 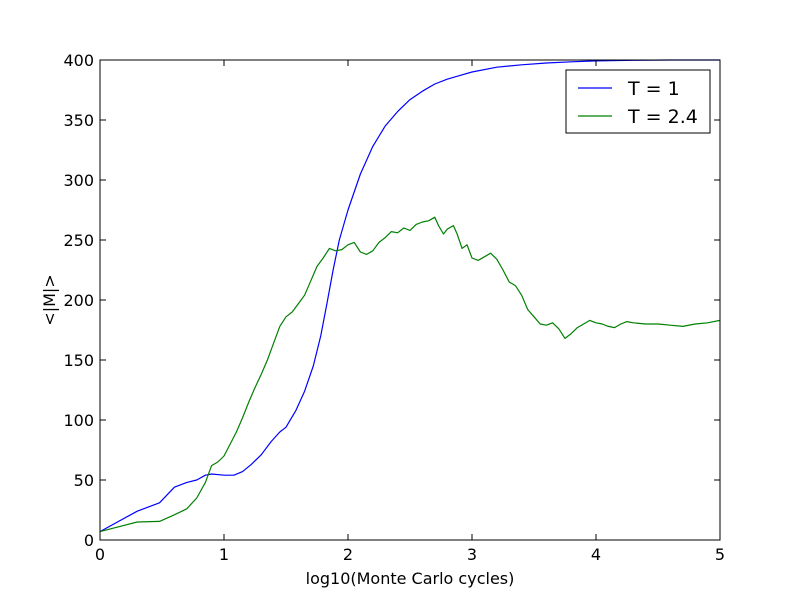 I want to click on y-axis-label: <|M|>, so click(x=49, y=299).